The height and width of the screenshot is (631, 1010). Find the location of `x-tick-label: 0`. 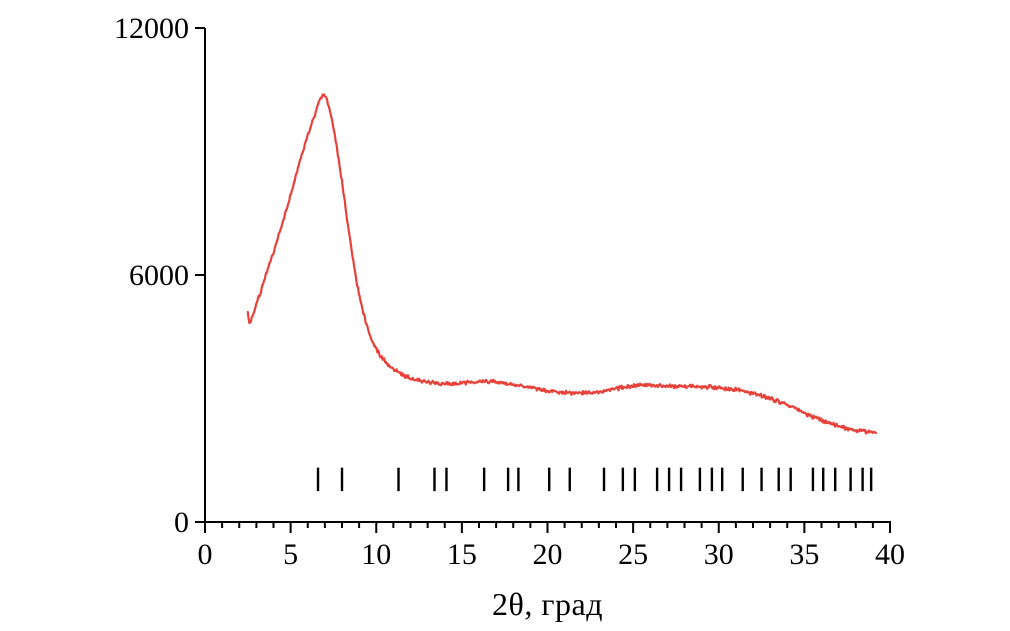

x-tick-label: 0 is located at coordinates (205, 554).